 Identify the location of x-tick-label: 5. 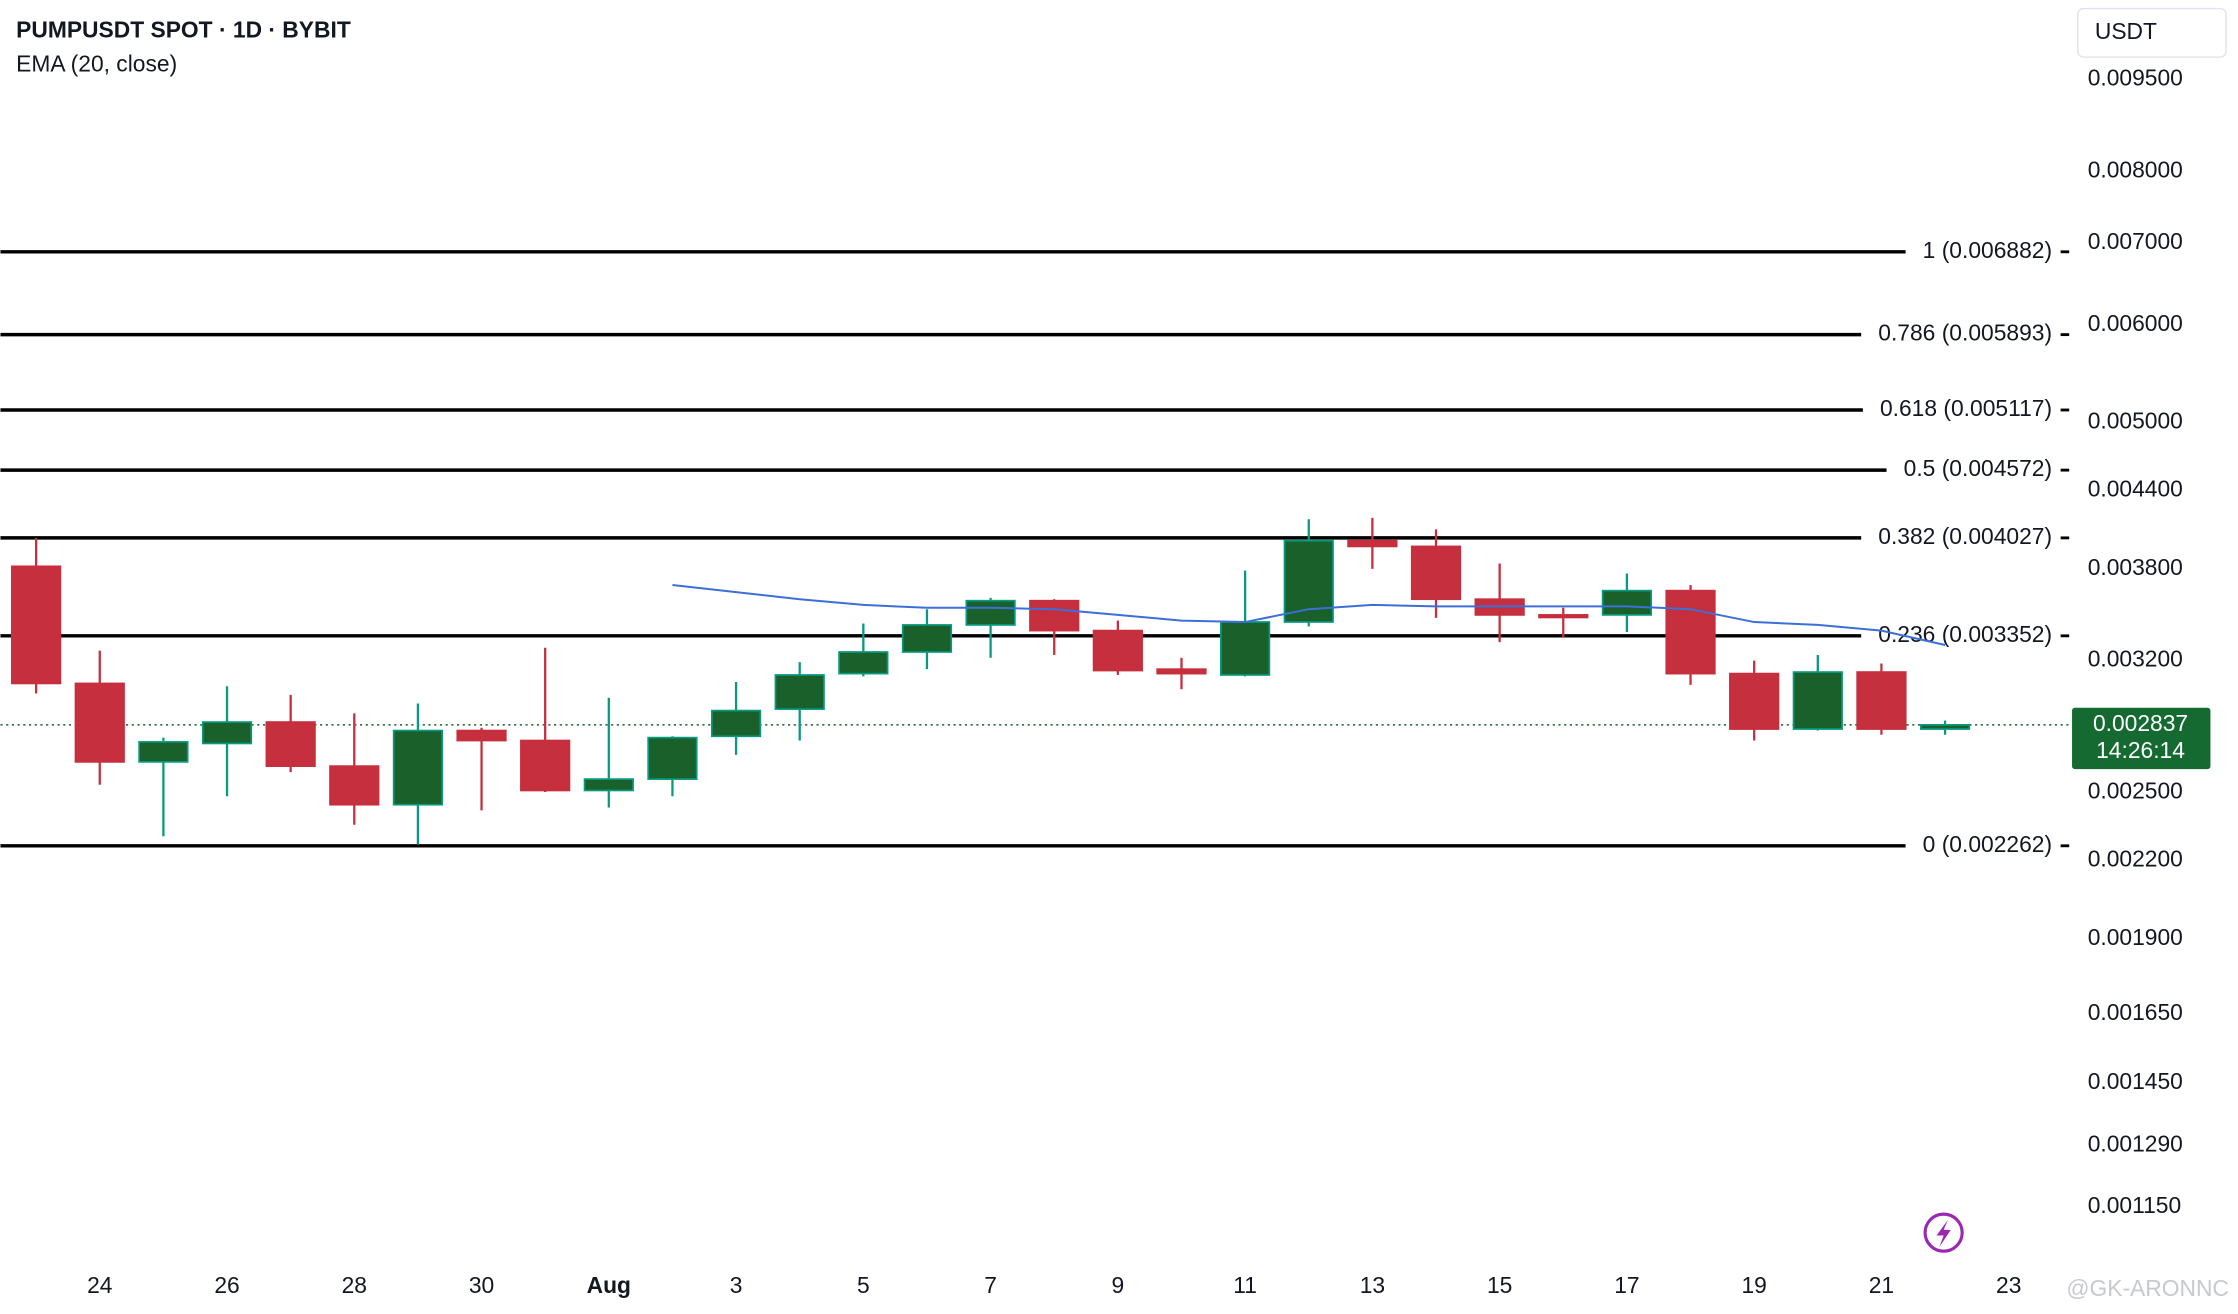
(863, 1285).